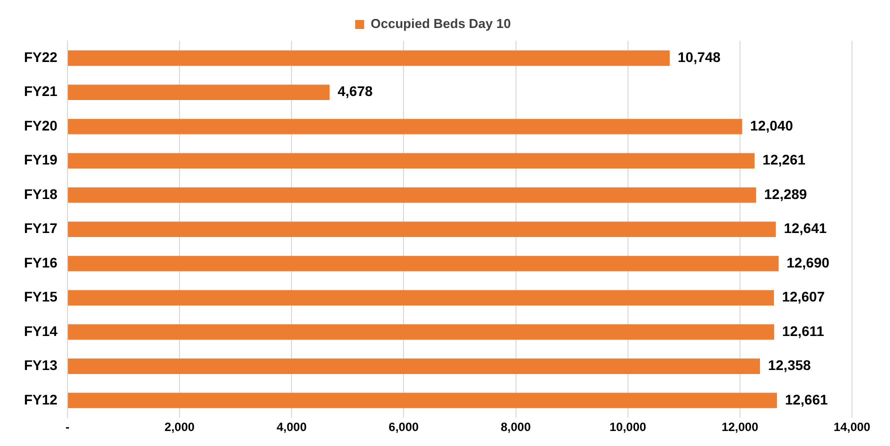  What do you see at coordinates (41, 91) in the screenshot?
I see `y-tick-label: FY21` at bounding box center [41, 91].